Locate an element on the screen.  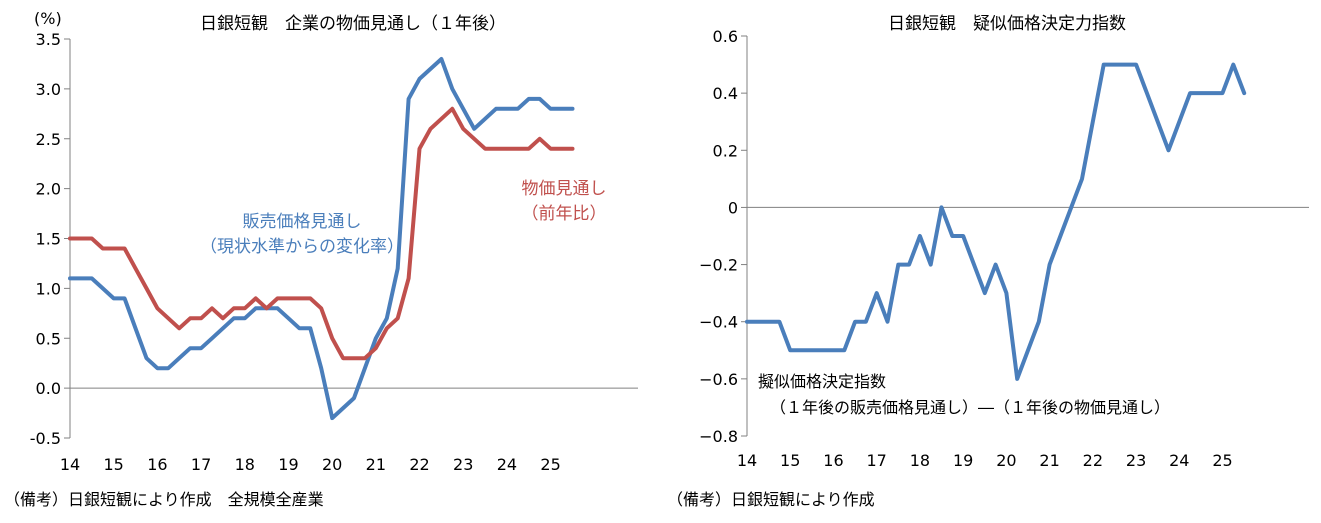
chart-title: 日銀短観 疑似価格決定力指数 is located at coordinates (1007, 24).